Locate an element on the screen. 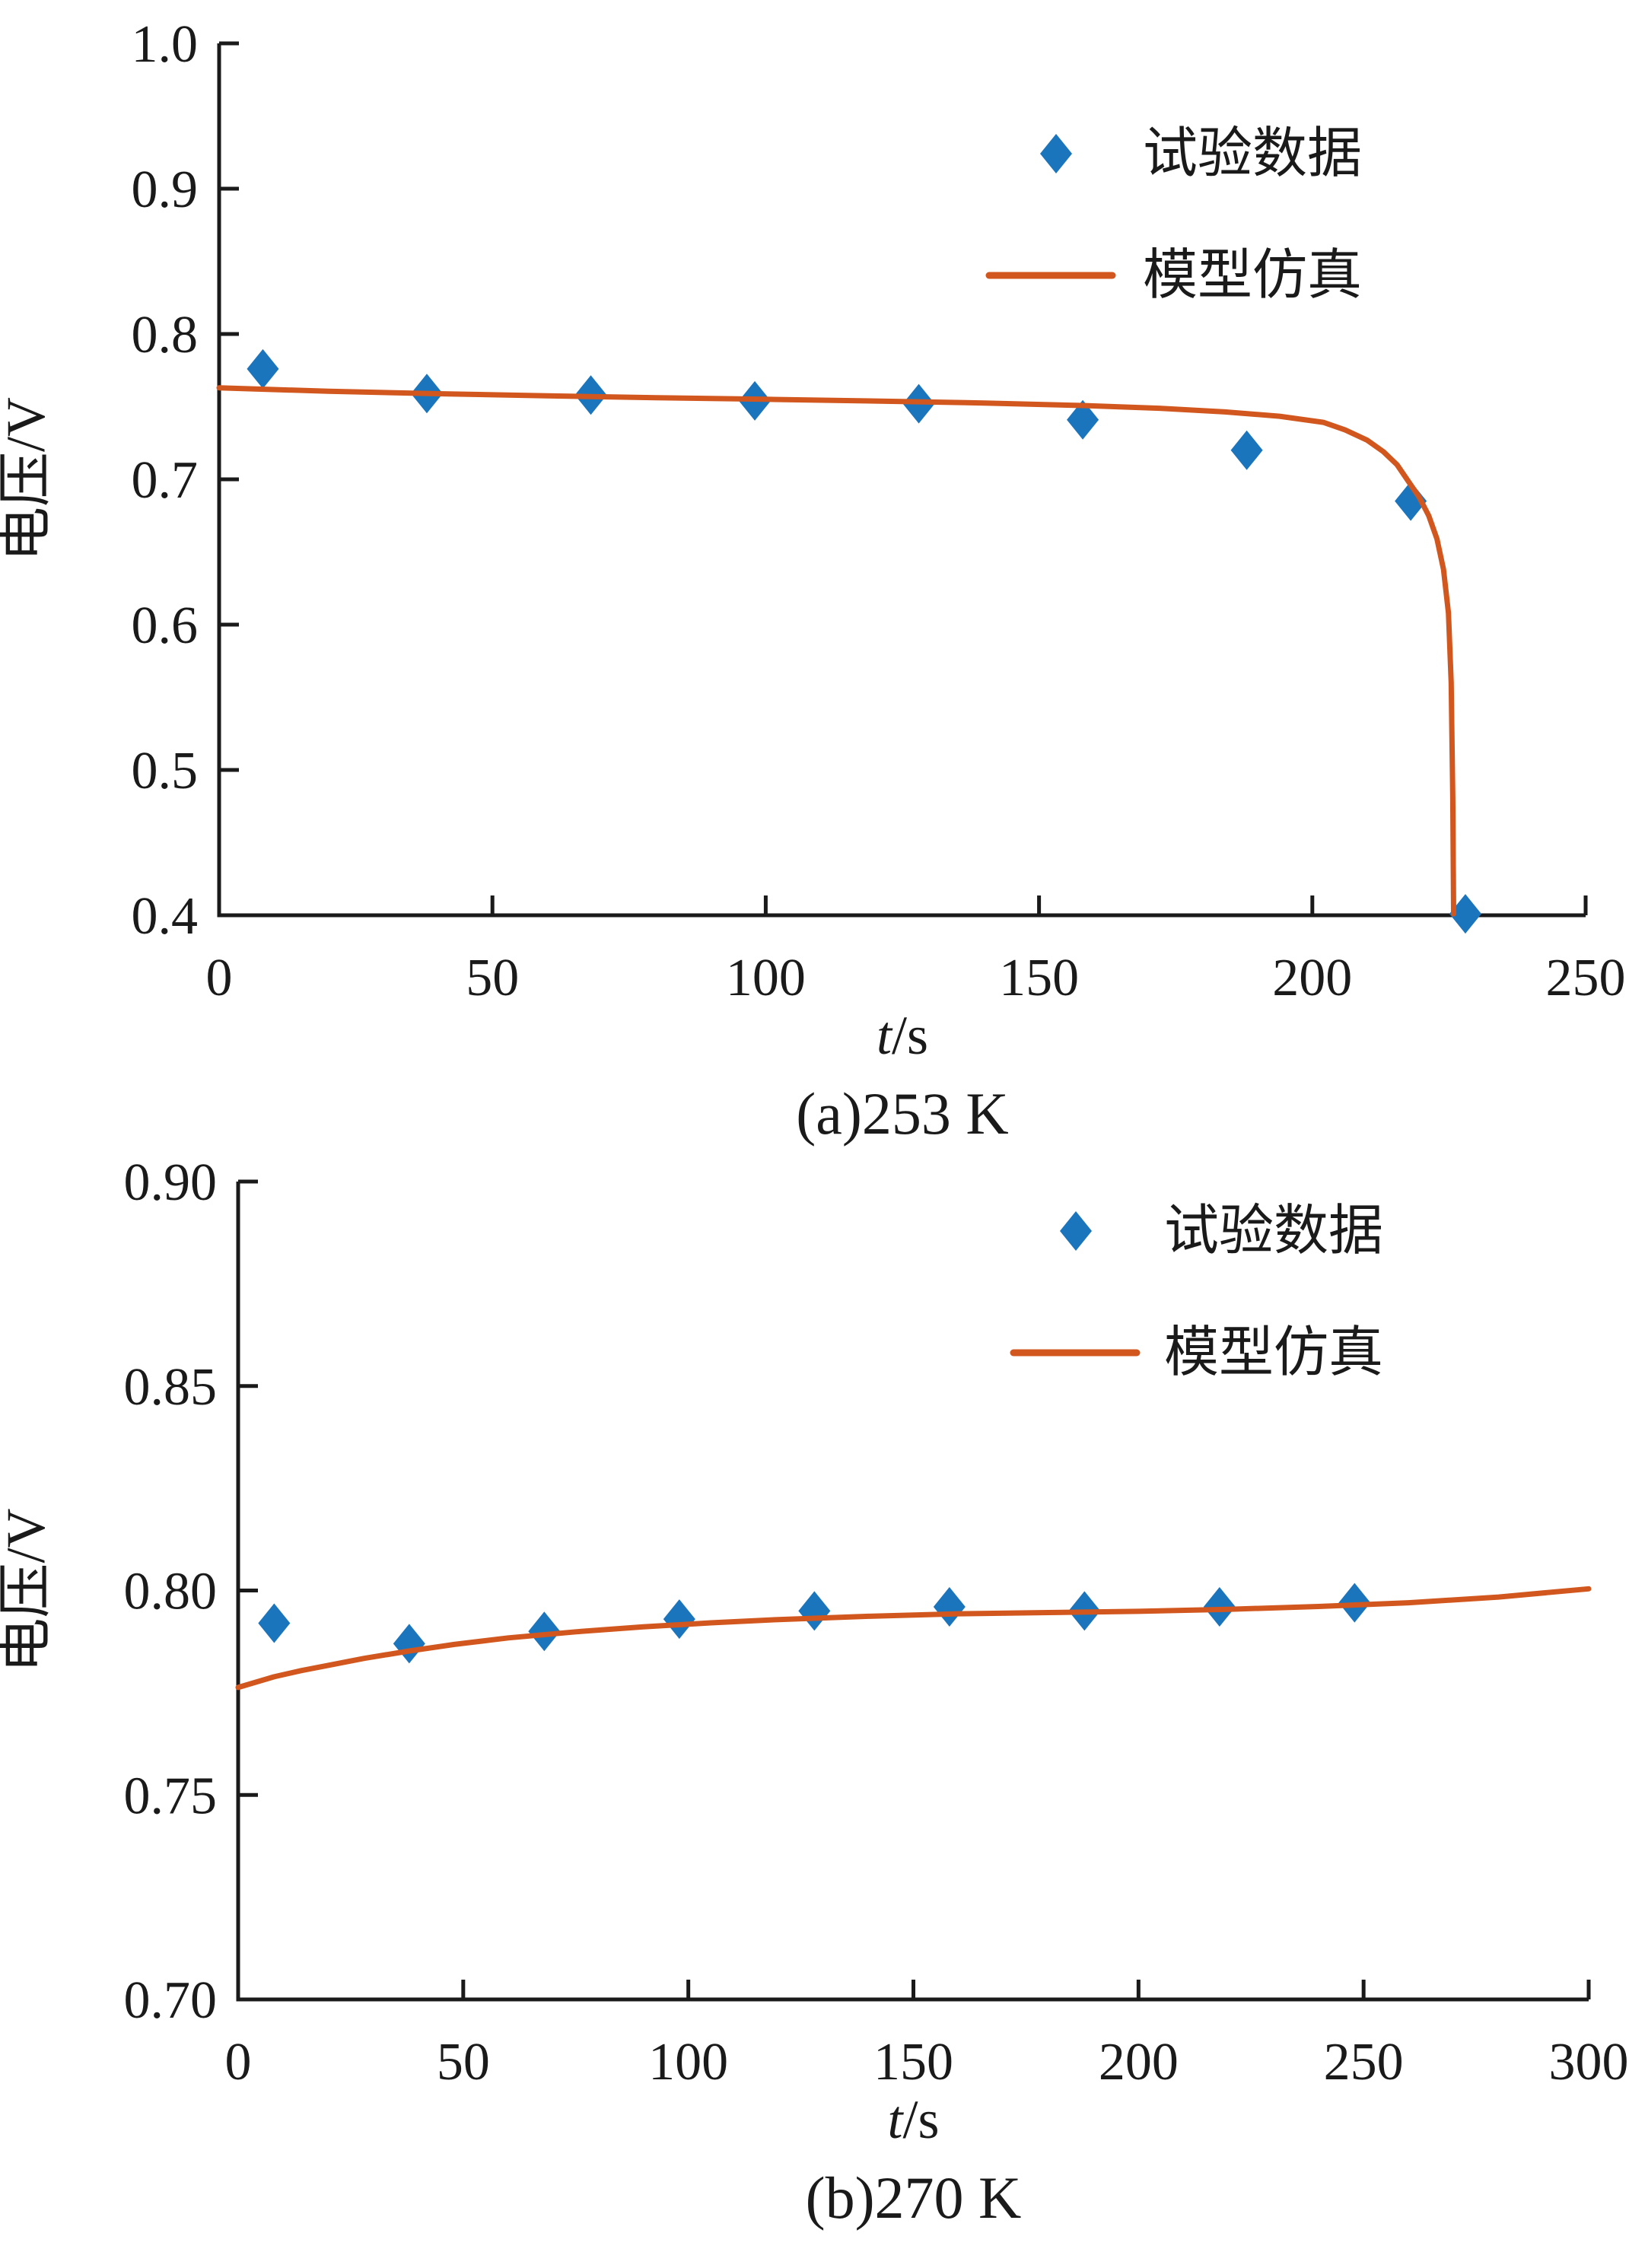  chart-caption: (b)270 K is located at coordinates (914, 2198).